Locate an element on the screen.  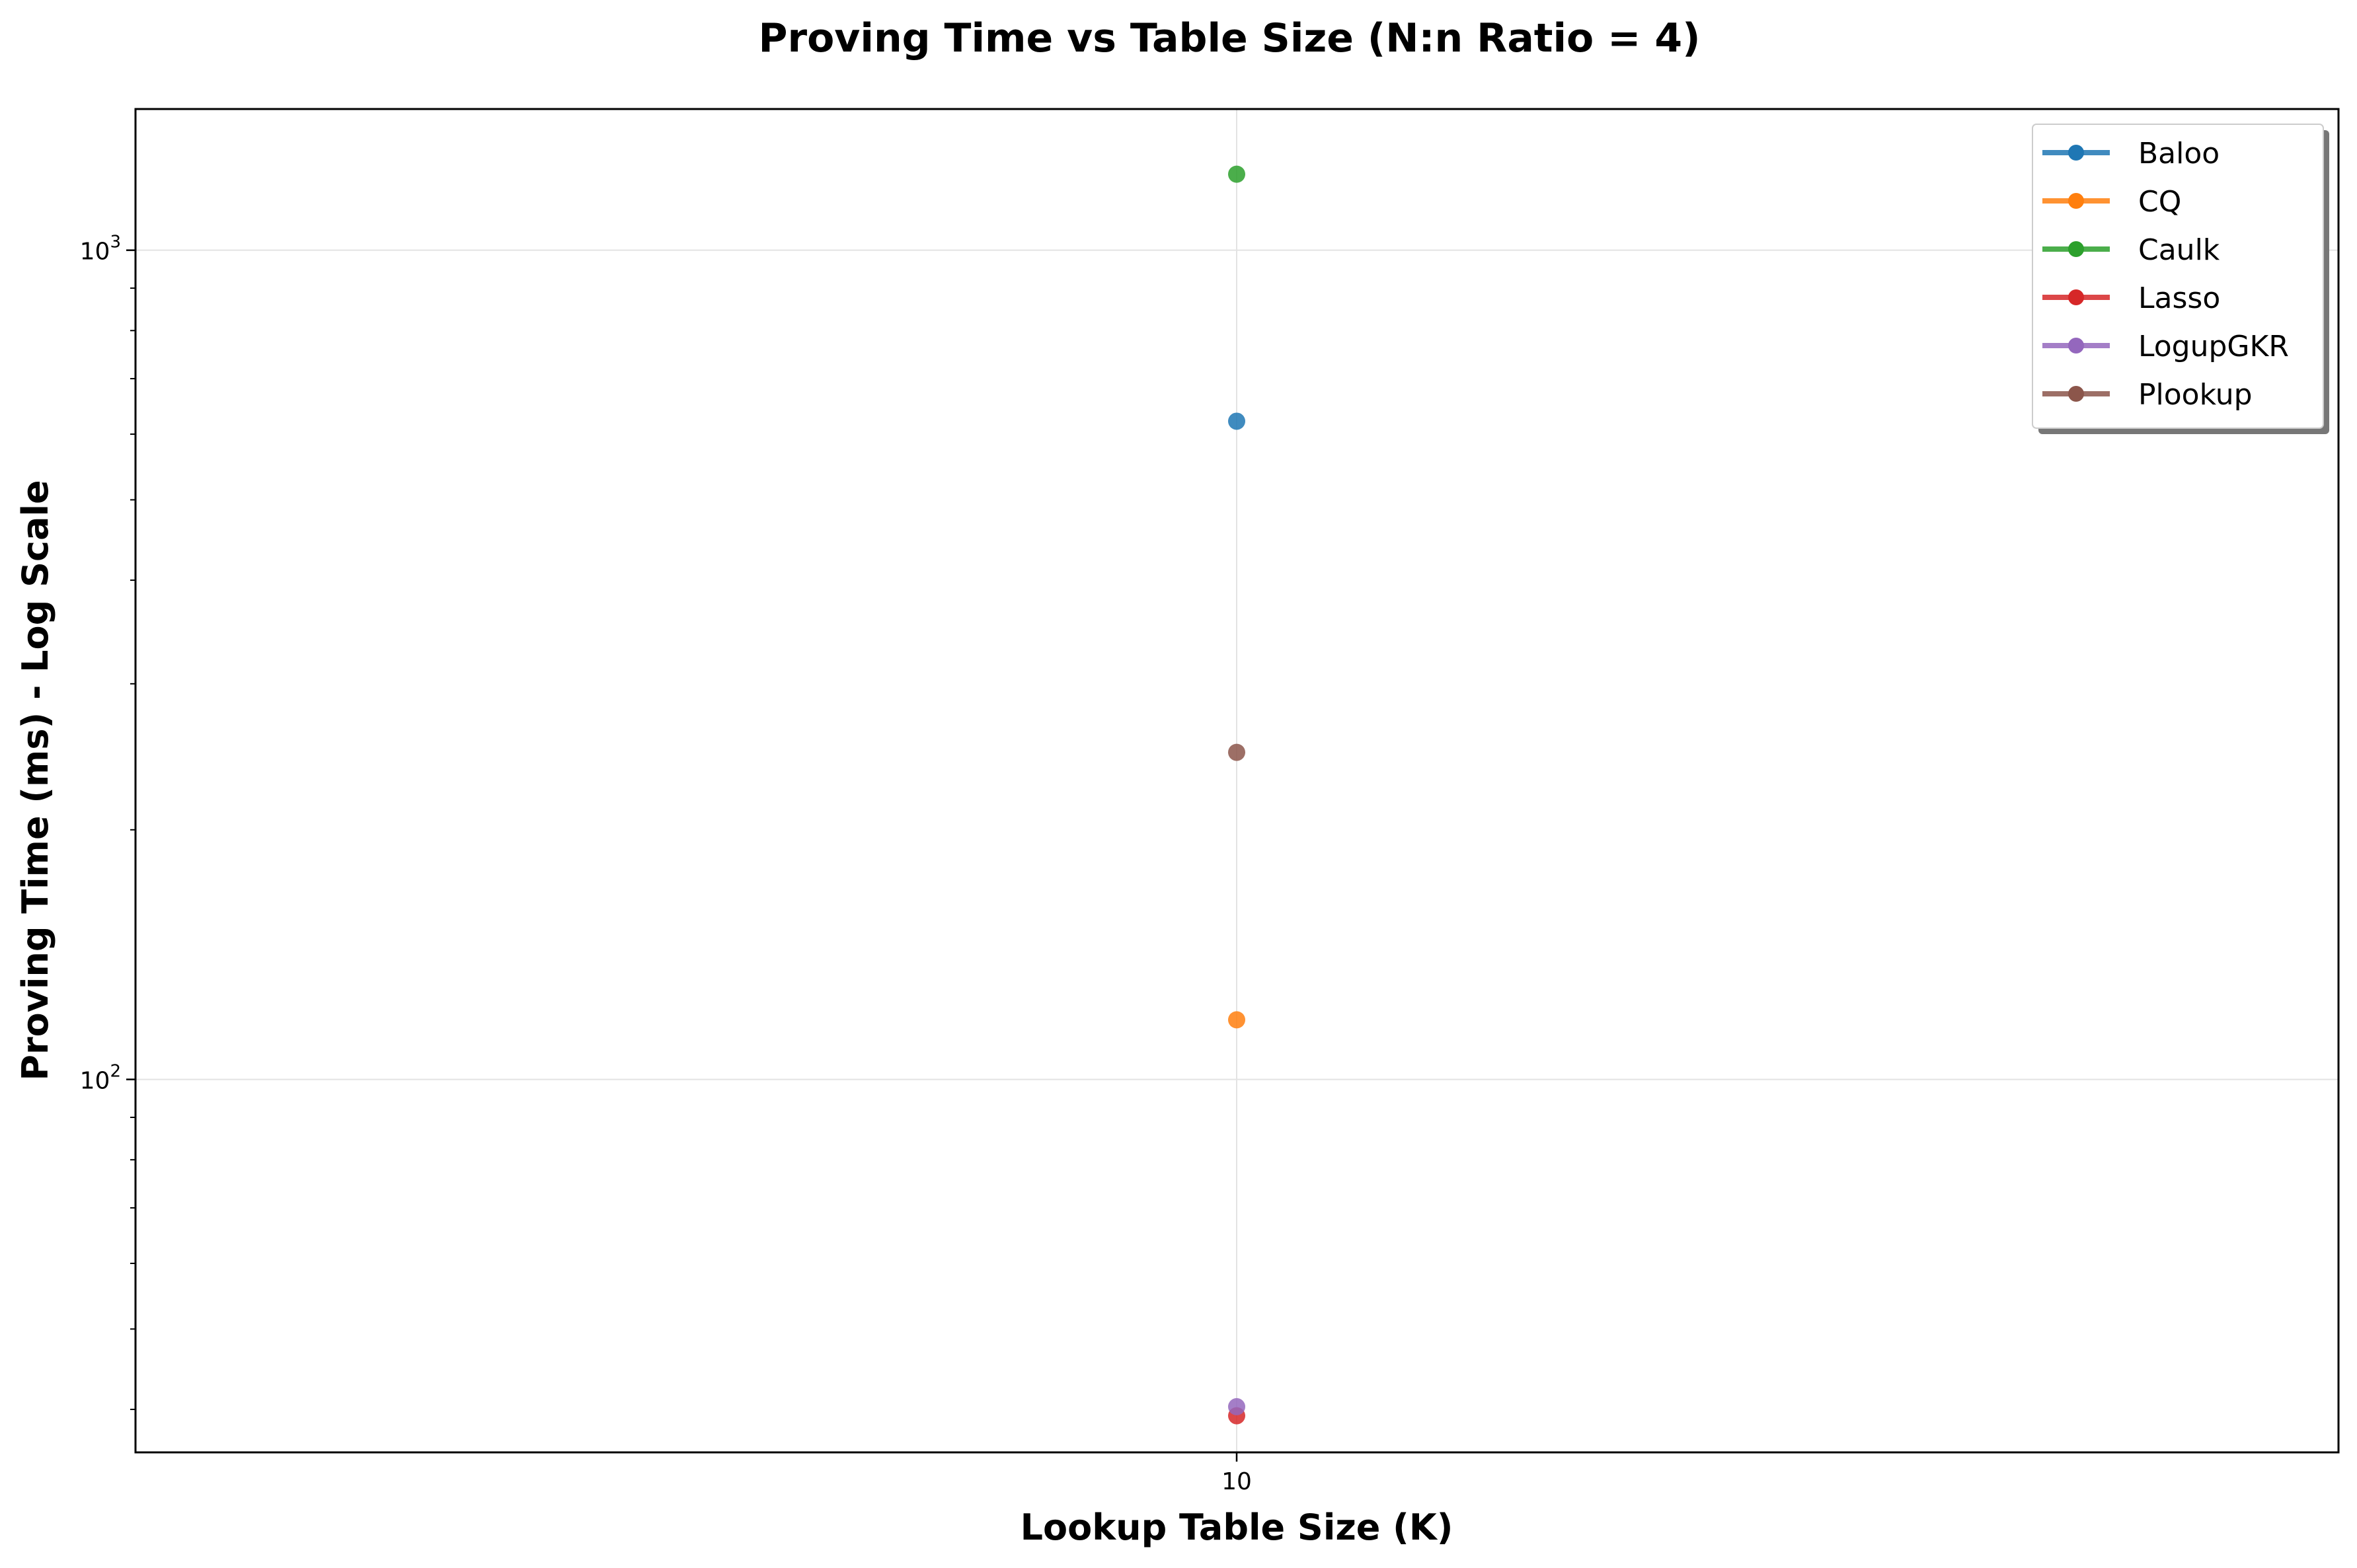
data-points is located at coordinates (1236, 795).